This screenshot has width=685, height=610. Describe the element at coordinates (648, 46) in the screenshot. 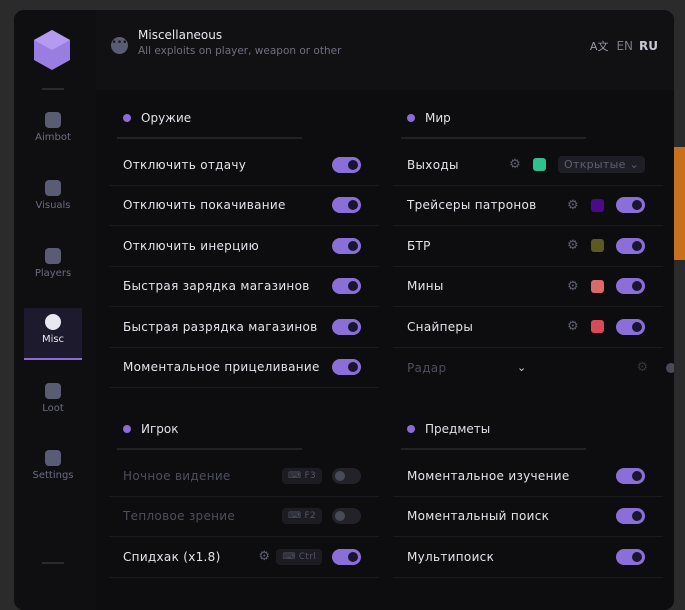

I see `lang-ru: RU` at that location.